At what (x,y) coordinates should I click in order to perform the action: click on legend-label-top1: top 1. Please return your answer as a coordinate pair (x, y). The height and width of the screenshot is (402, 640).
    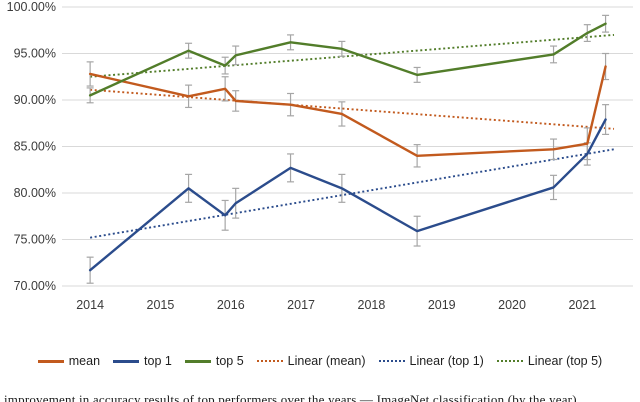
    Looking at the image, I should click on (158, 361).